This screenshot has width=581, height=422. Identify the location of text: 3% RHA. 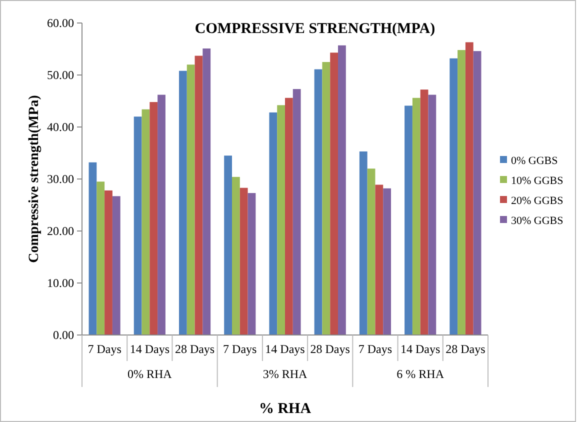
(285, 374).